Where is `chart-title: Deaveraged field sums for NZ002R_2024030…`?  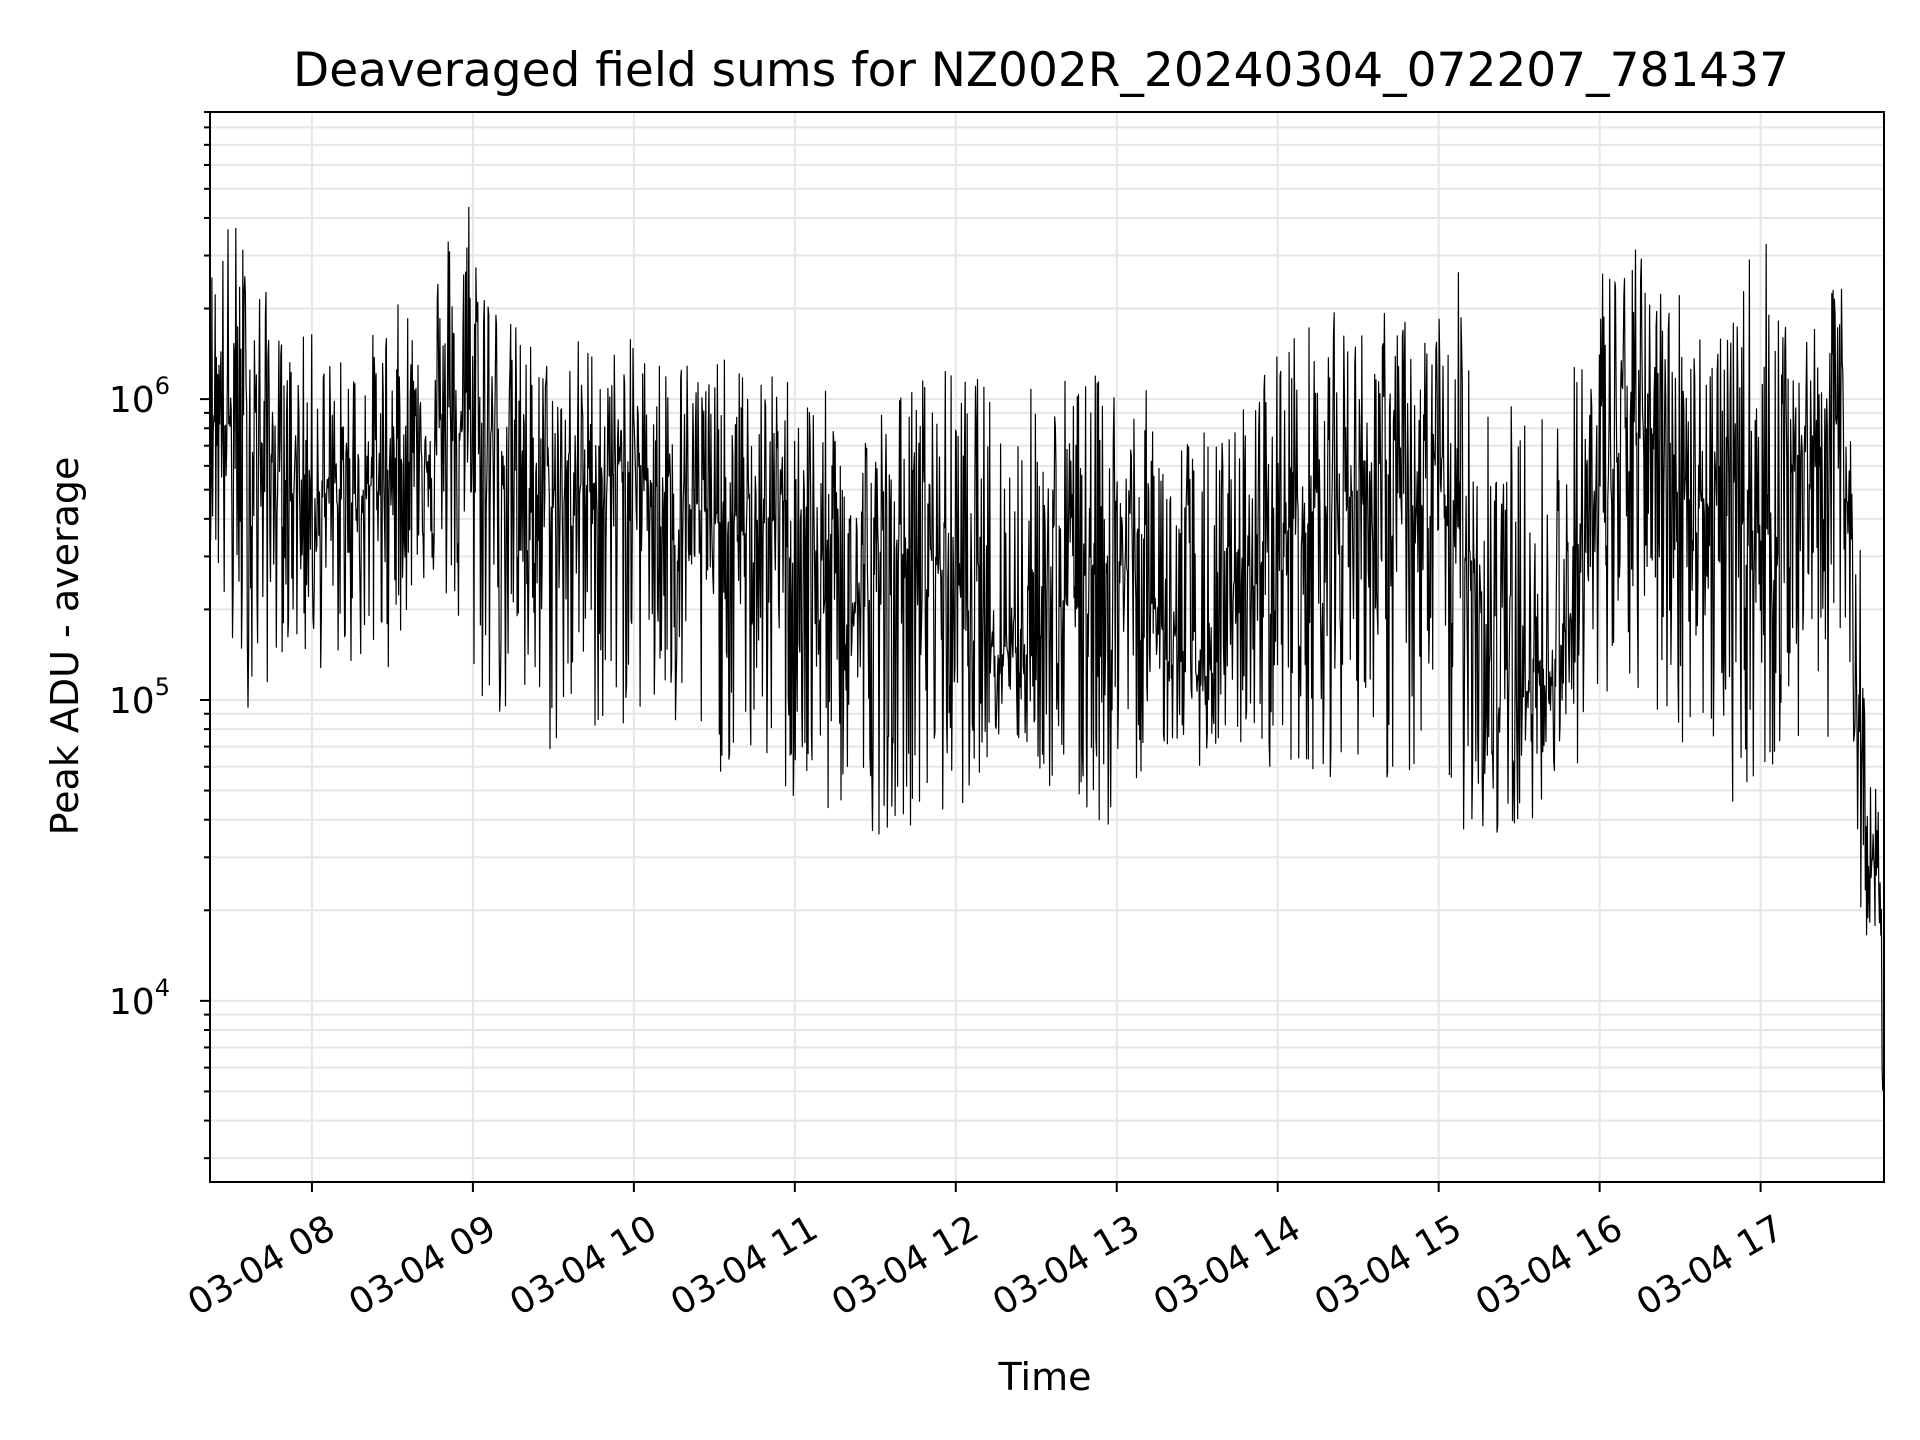 chart-title: Deaveraged field sums for NZ002R_2024030… is located at coordinates (1041, 70).